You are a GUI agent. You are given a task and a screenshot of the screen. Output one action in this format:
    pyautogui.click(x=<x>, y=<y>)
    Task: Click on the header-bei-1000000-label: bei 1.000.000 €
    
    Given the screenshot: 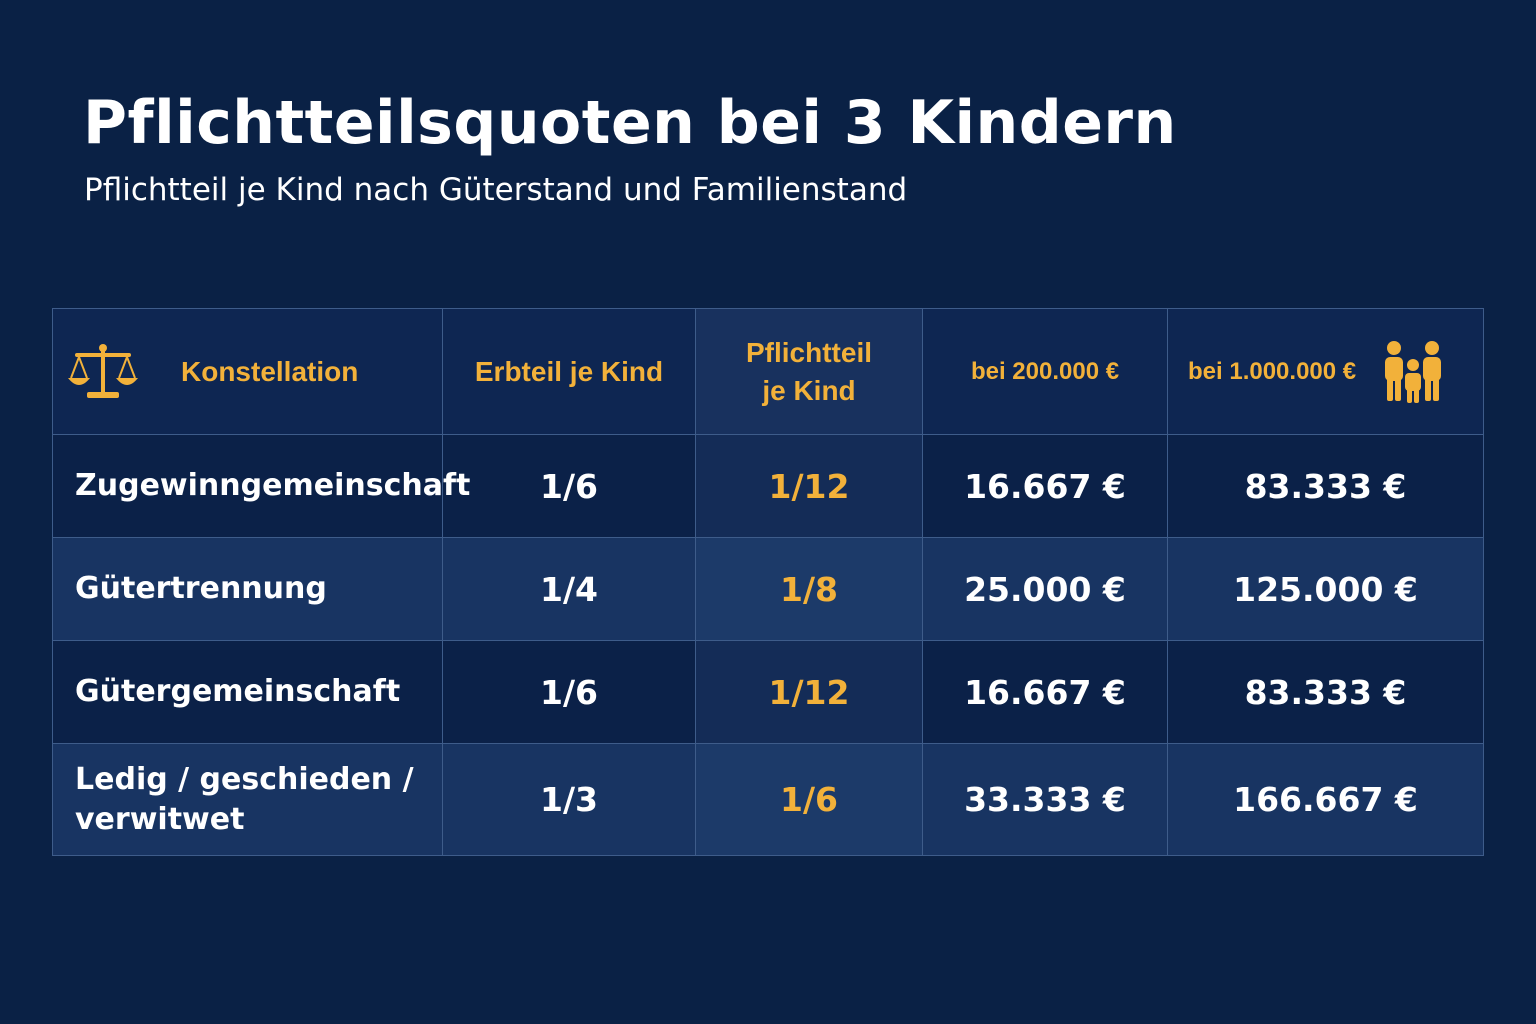 What is the action you would take?
    pyautogui.click(x=1272, y=371)
    